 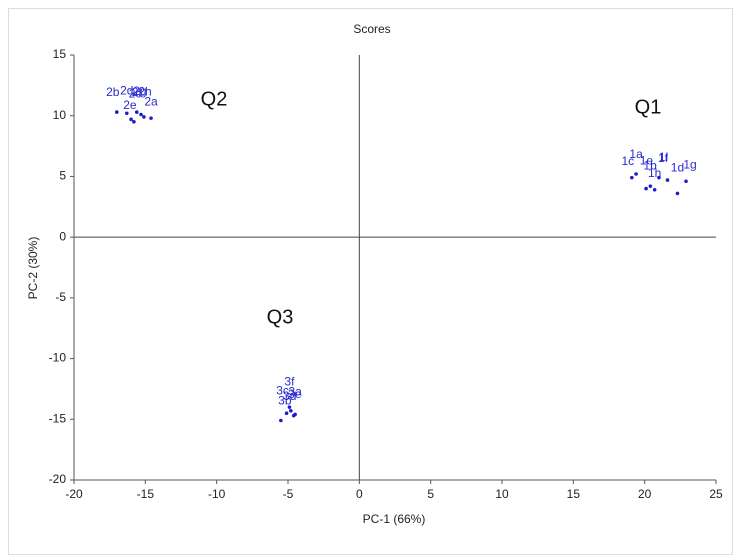 What do you see at coordinates (214, 99) in the screenshot?
I see `quadrant-label: Q2` at bounding box center [214, 99].